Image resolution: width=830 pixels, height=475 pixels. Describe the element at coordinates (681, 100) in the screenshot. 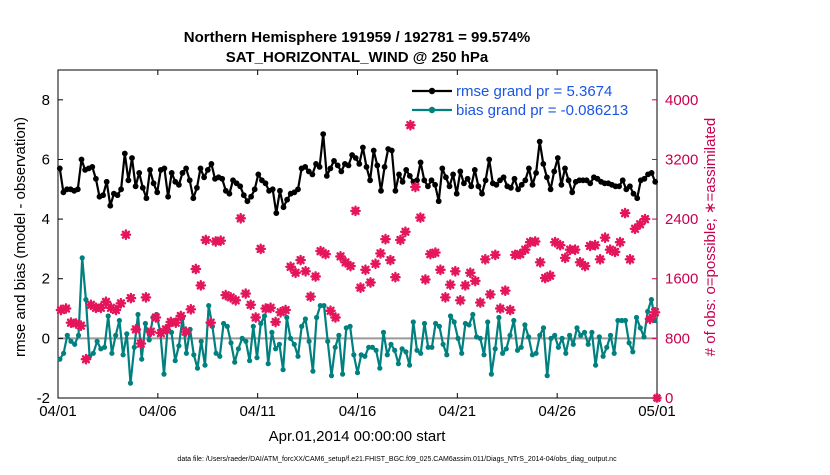

I see `y-right-tick-label: 4000` at that location.